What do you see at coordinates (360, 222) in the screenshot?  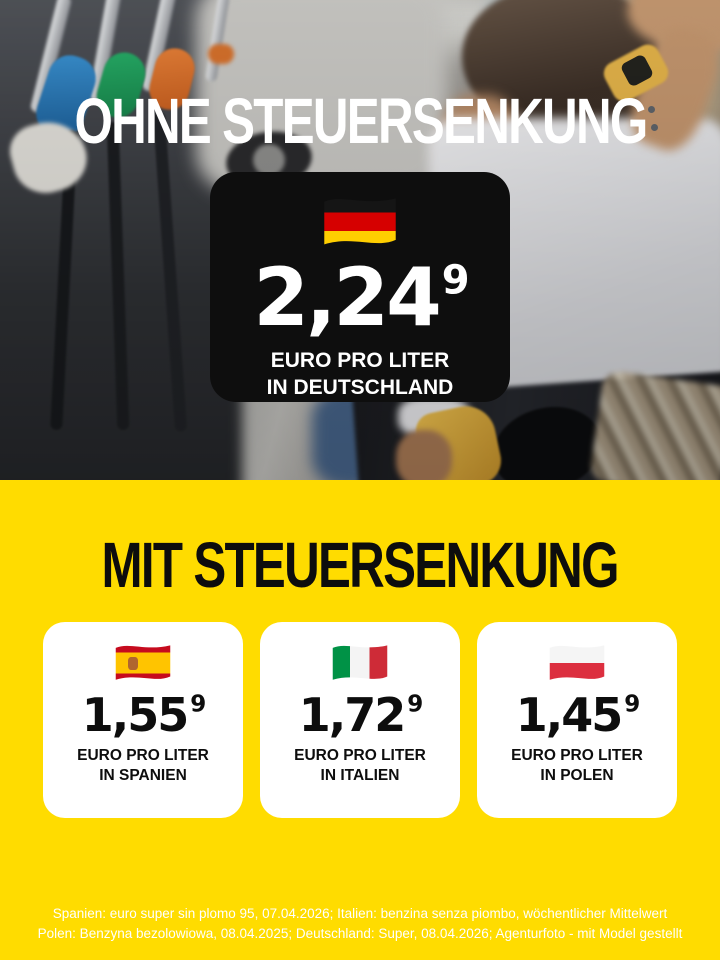 I see `flag-germany-icon` at bounding box center [360, 222].